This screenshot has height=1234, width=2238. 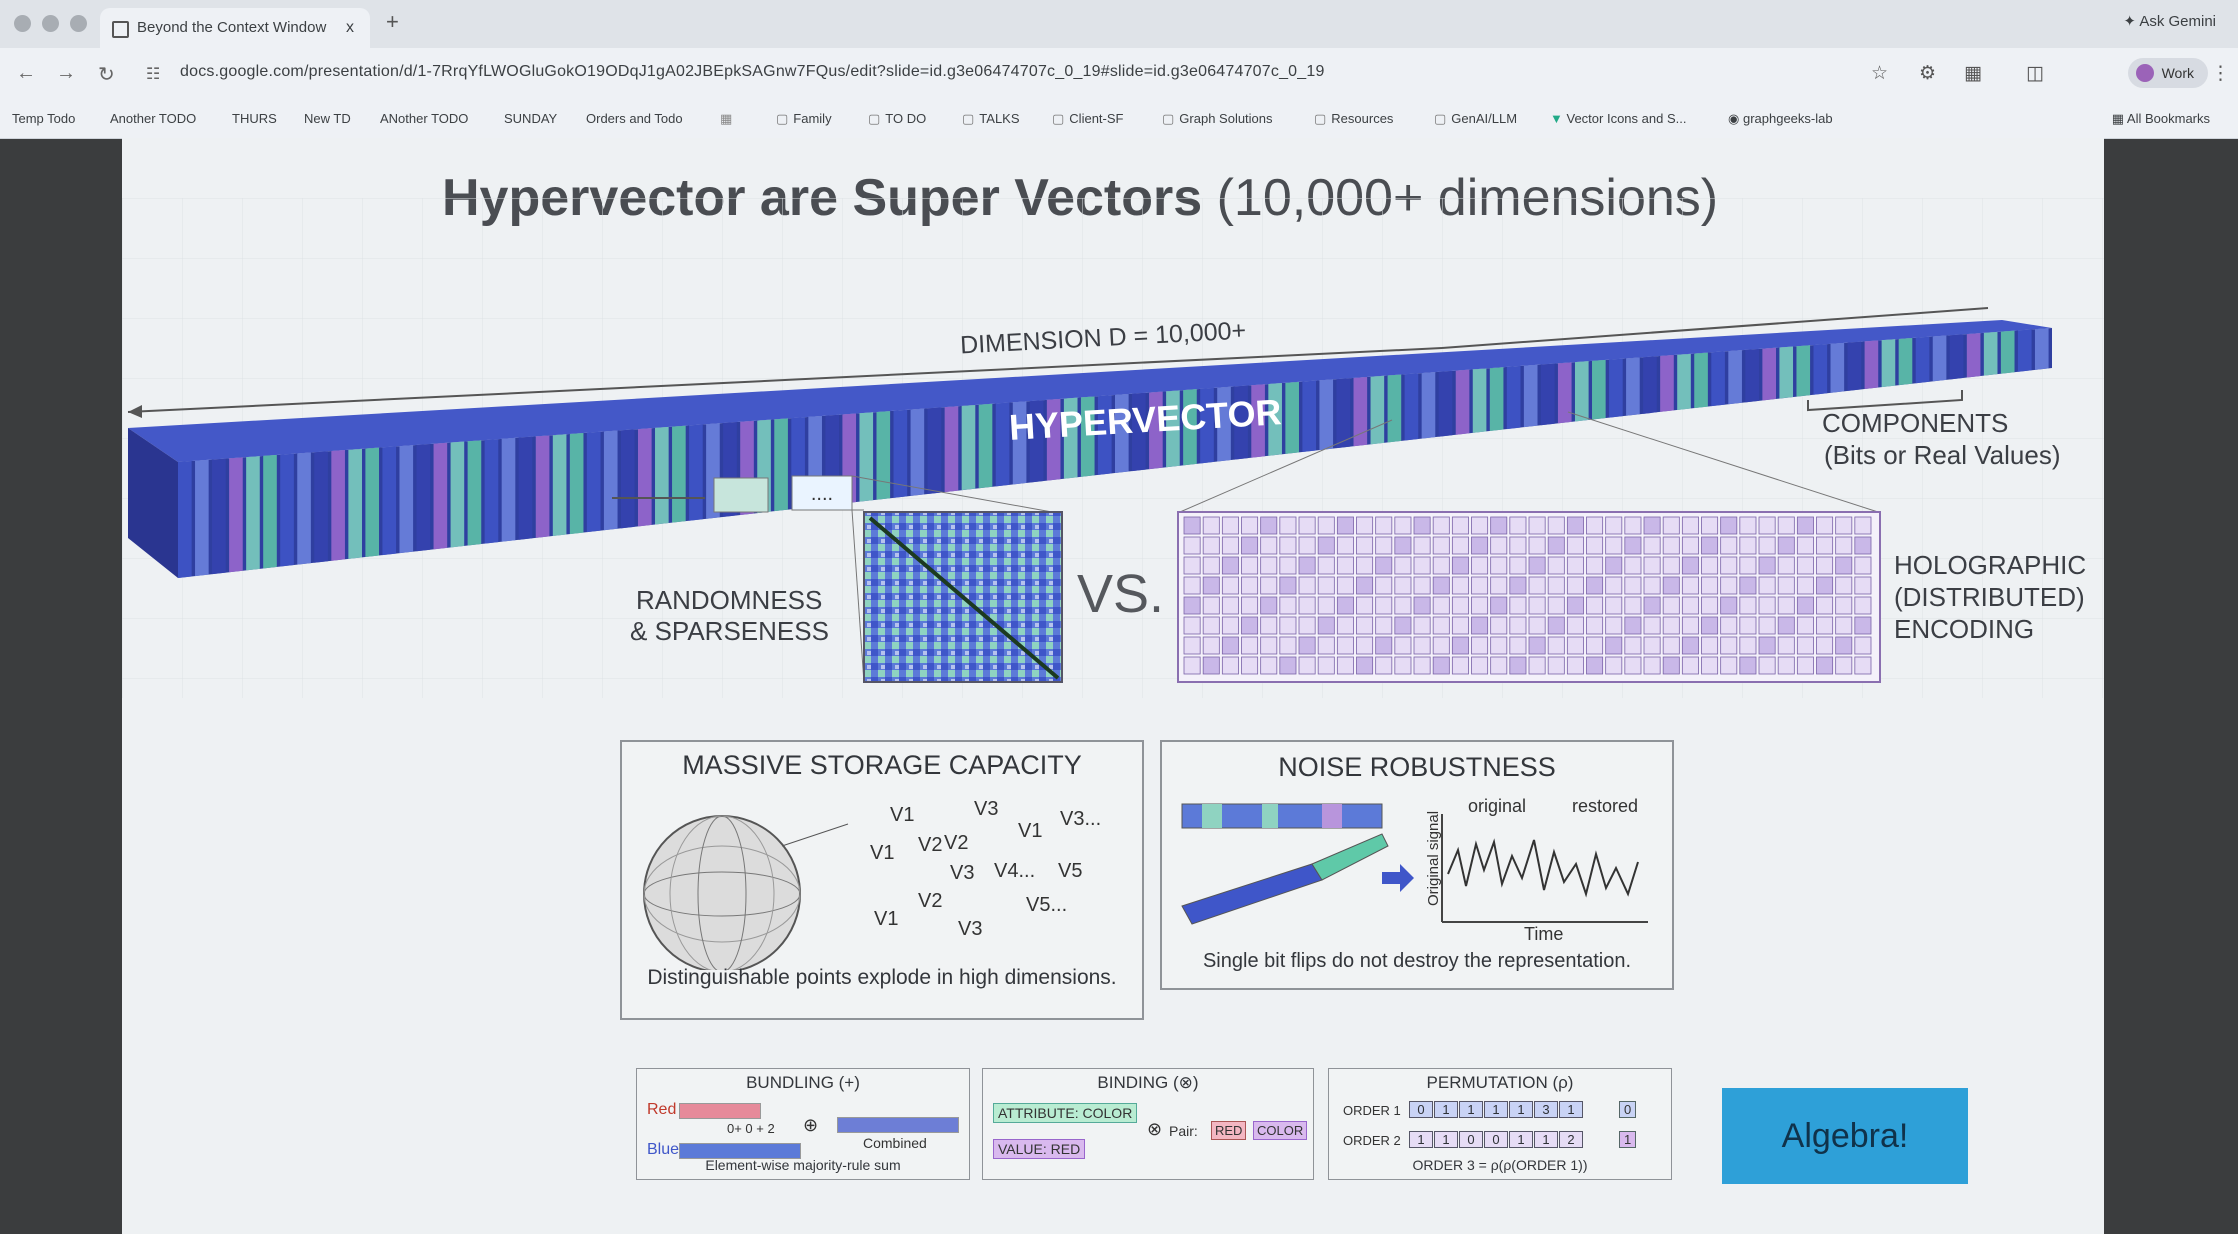 What do you see at coordinates (1780, 119) in the screenshot?
I see `bookmark-link: ◉ graphgeeks-lab` at bounding box center [1780, 119].